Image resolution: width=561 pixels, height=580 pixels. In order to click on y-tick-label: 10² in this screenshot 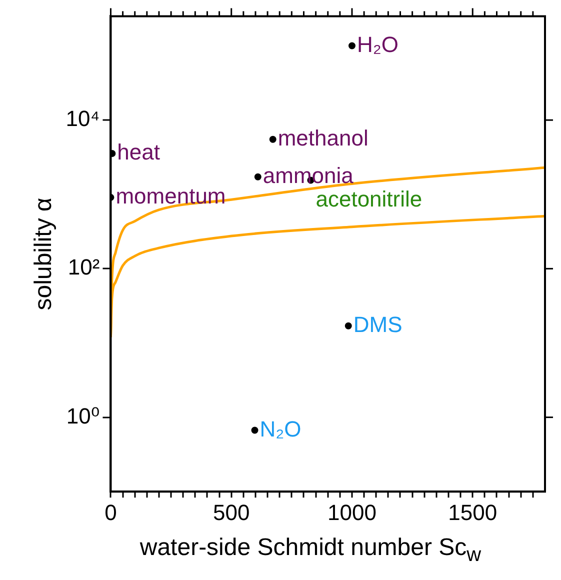, I will do `click(84, 267)`.